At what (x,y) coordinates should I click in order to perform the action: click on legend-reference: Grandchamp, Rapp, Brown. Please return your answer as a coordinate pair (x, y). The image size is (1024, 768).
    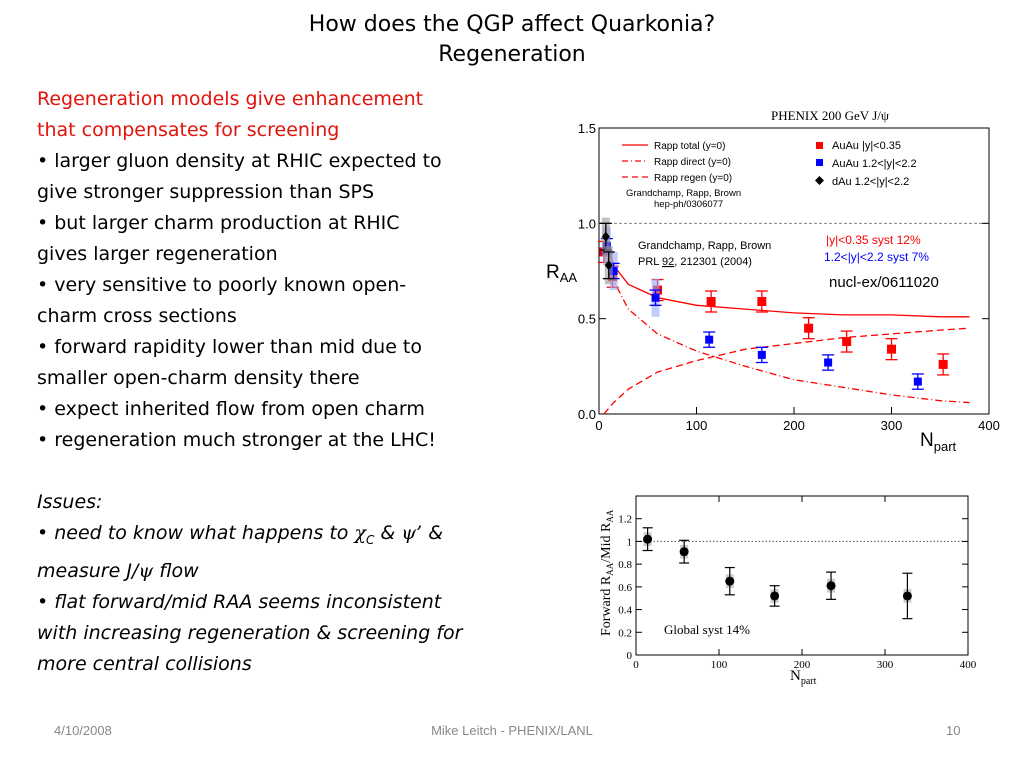
    Looking at the image, I should click on (683, 193).